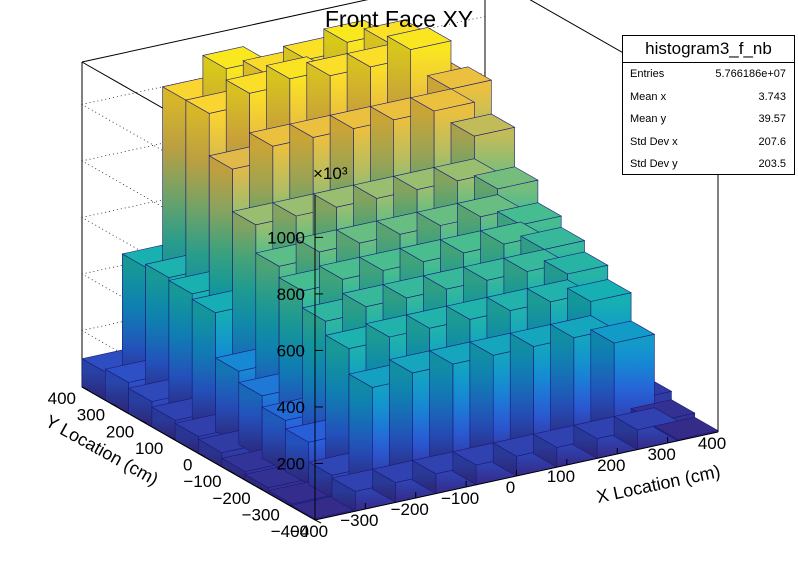  Describe the element at coordinates (561, 476) in the screenshot. I see `x-tick-label: 100` at that location.